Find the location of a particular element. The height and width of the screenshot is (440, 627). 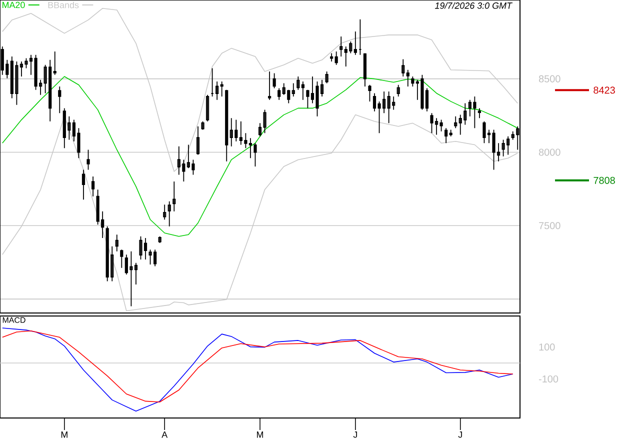

y-tick-label: -100 is located at coordinates (548, 379).